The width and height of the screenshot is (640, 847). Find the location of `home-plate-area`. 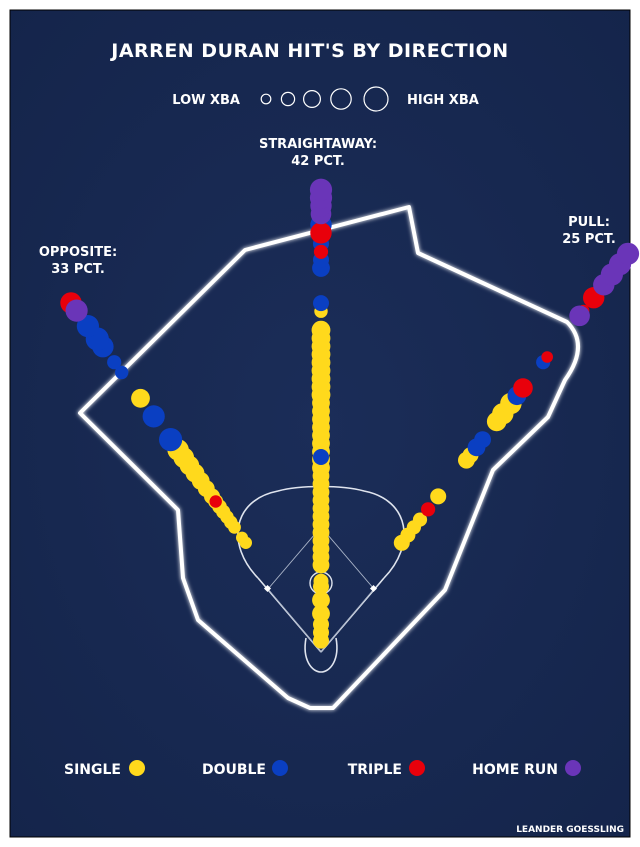

home-plate-area is located at coordinates (321, 655).